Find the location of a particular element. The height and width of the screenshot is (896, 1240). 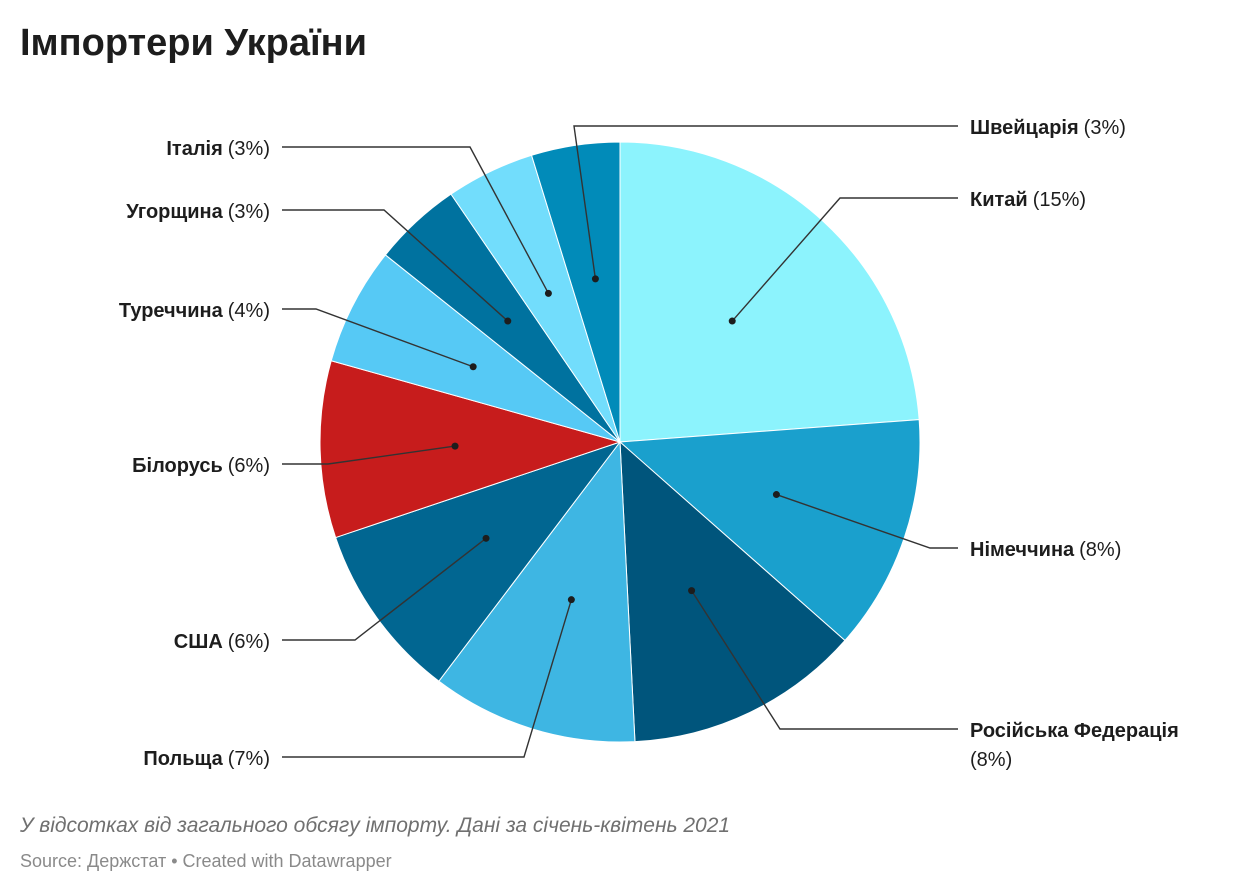

slice-label: Туреччина (4%) is located at coordinates (194, 311).